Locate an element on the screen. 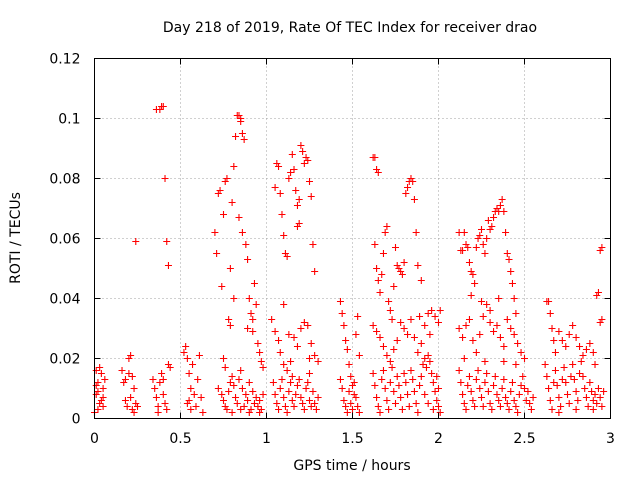  y-tick-label: 0.1 is located at coordinates (69, 120).